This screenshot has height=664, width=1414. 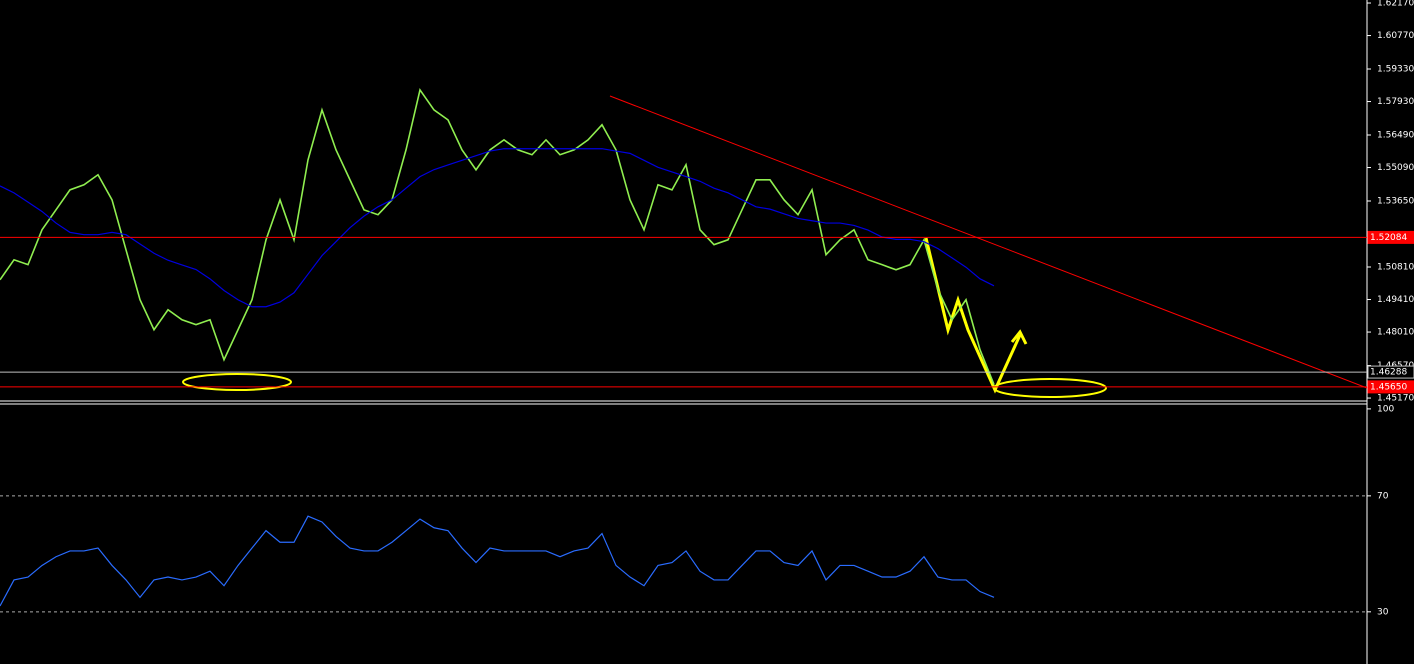 I want to click on y-tick-label: 1.50810, so click(x=1395, y=267).